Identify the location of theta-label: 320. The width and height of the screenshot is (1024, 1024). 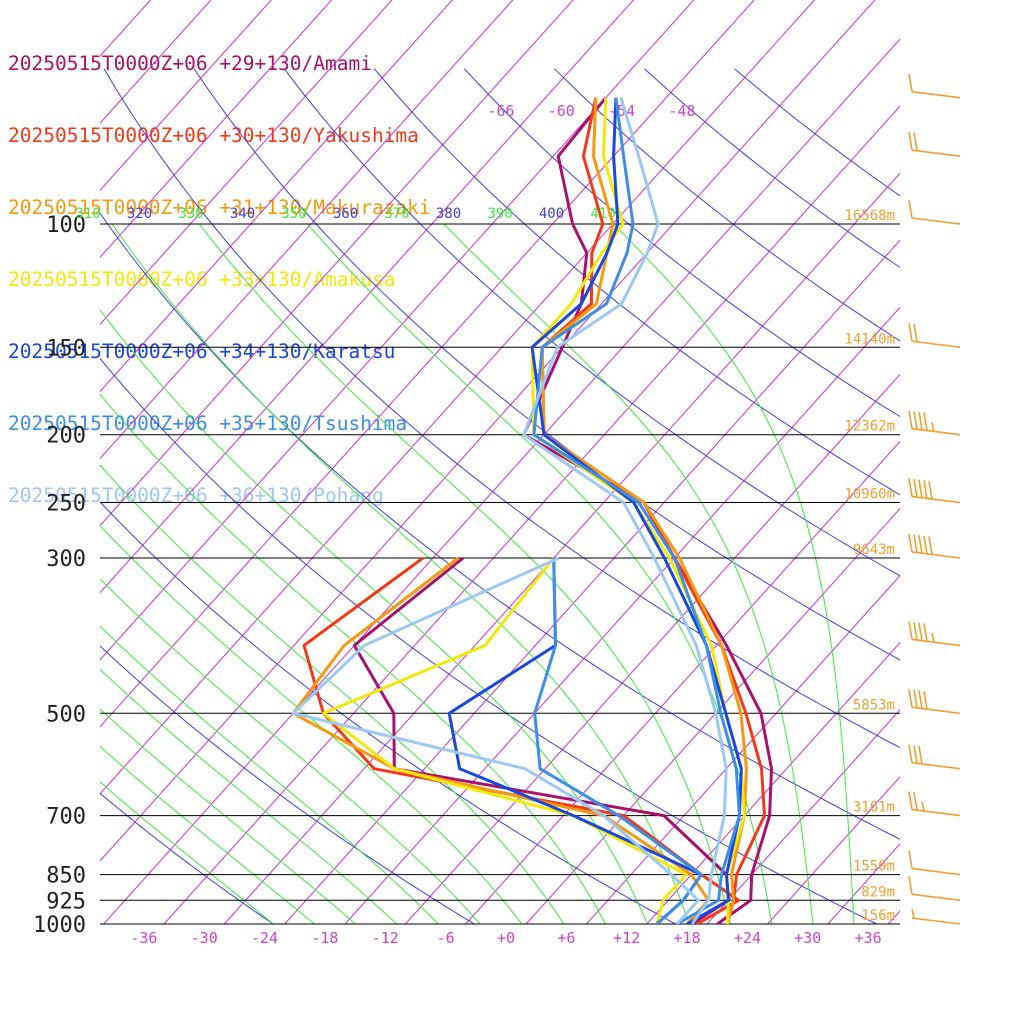
(139, 214).